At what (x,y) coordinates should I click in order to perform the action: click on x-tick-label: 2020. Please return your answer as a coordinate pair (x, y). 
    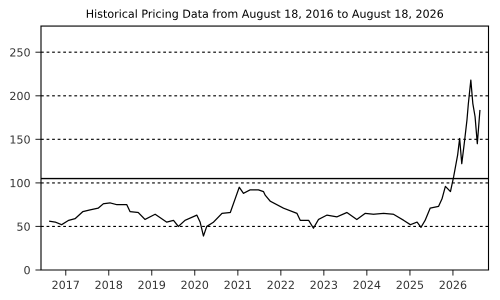
    Looking at the image, I should click on (194, 285).